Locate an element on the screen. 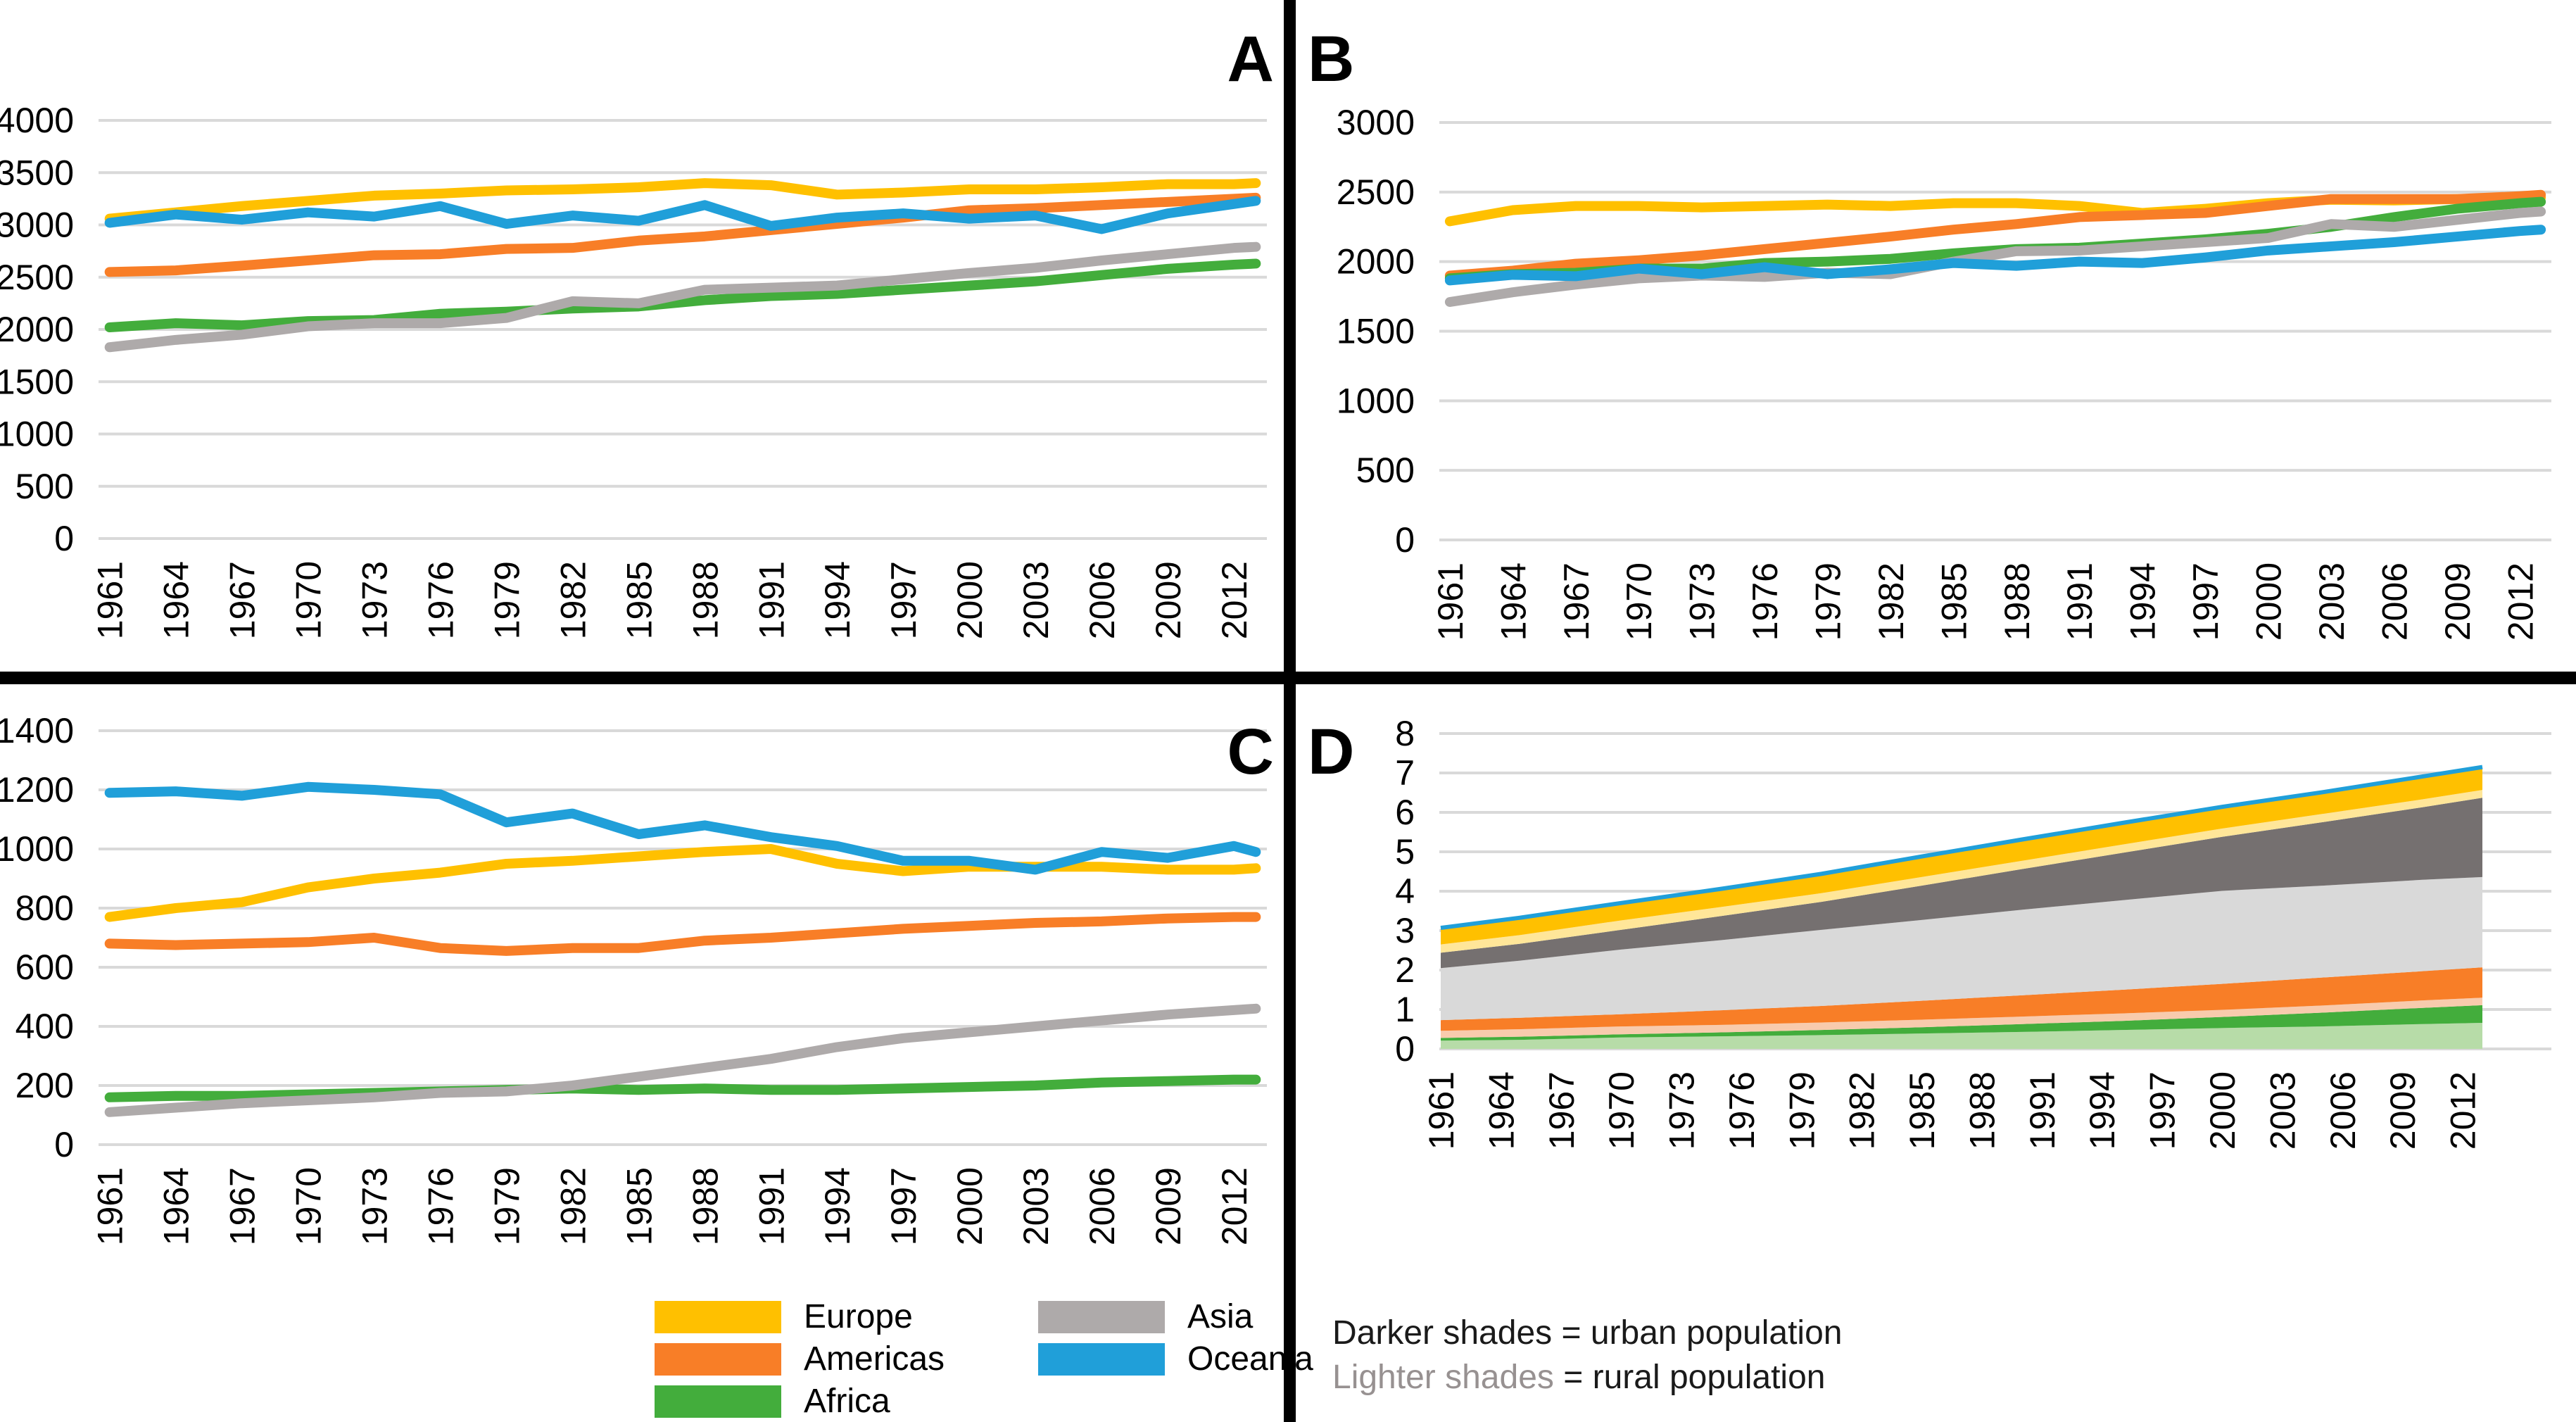 The width and height of the screenshot is (2576, 1422). x-tick-label-b-1991: 1991 is located at coordinates (2080, 601).